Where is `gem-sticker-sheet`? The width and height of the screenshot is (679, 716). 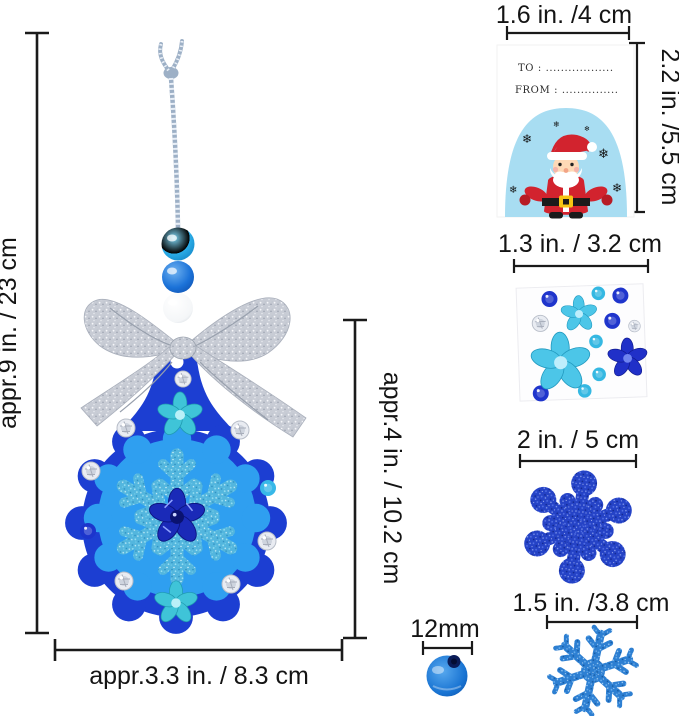 gem-sticker-sheet is located at coordinates (583, 342).